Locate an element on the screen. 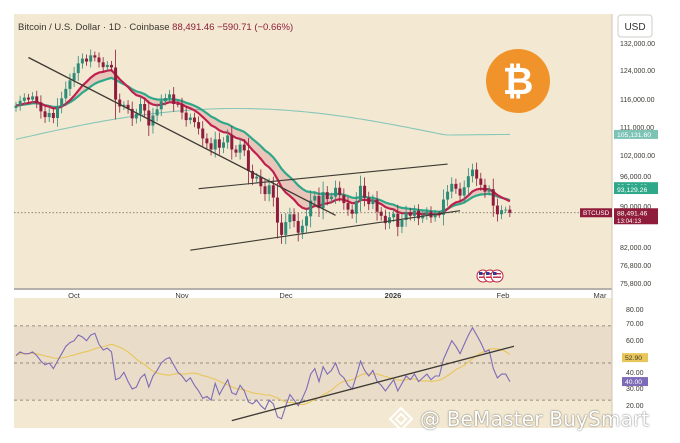 Image resolution: width=680 pixels, height=443 pixels. price-tag-label: 105,131.60 is located at coordinates (634, 135).